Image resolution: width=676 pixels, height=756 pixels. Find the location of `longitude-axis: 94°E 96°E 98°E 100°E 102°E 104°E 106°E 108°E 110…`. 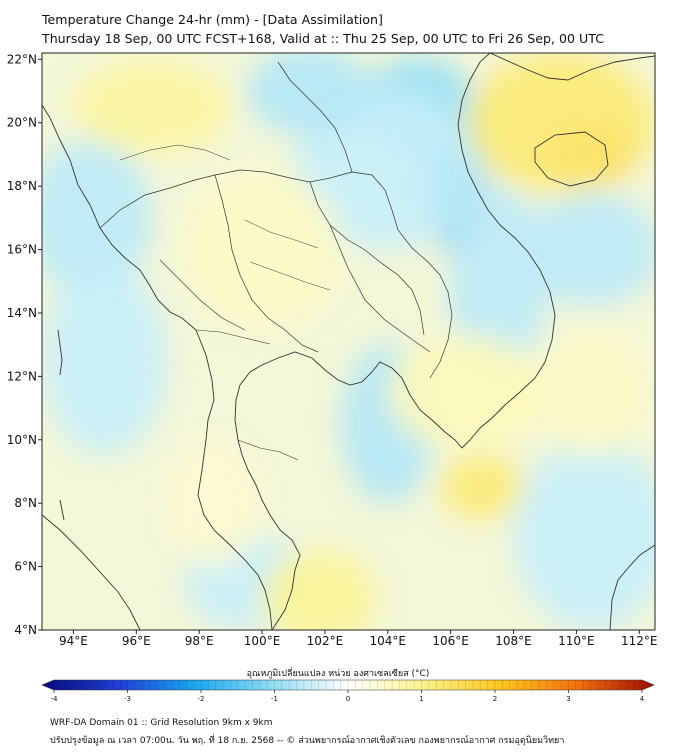

longitude-axis: 94°E 96°E 98°E 100°E 102°E 104°E 106°E 108°E 110… is located at coordinates (358, 639).